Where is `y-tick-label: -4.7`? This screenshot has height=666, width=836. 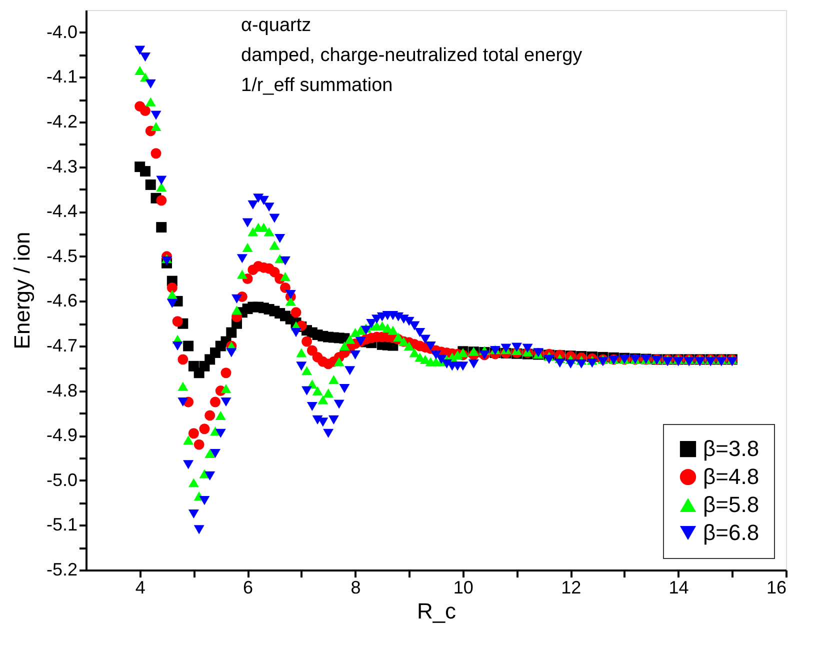
y-tick-label: -4.7 is located at coordinates (62, 346).